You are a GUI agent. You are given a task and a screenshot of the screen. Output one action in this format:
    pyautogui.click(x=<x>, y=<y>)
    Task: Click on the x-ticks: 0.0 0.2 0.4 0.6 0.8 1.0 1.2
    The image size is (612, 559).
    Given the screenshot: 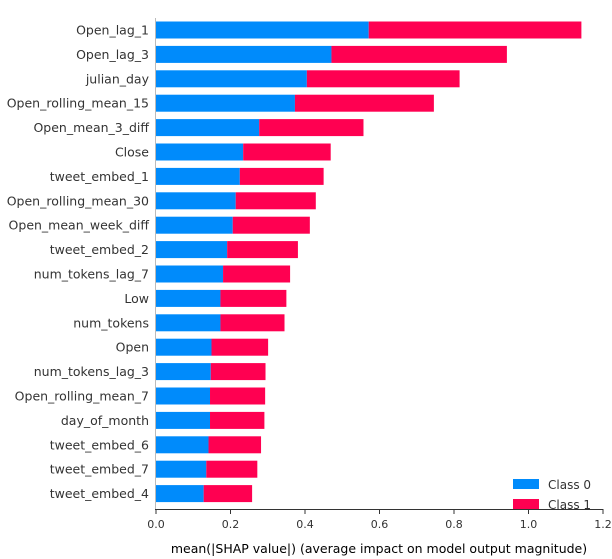 What is the action you would take?
    pyautogui.click(x=379, y=520)
    